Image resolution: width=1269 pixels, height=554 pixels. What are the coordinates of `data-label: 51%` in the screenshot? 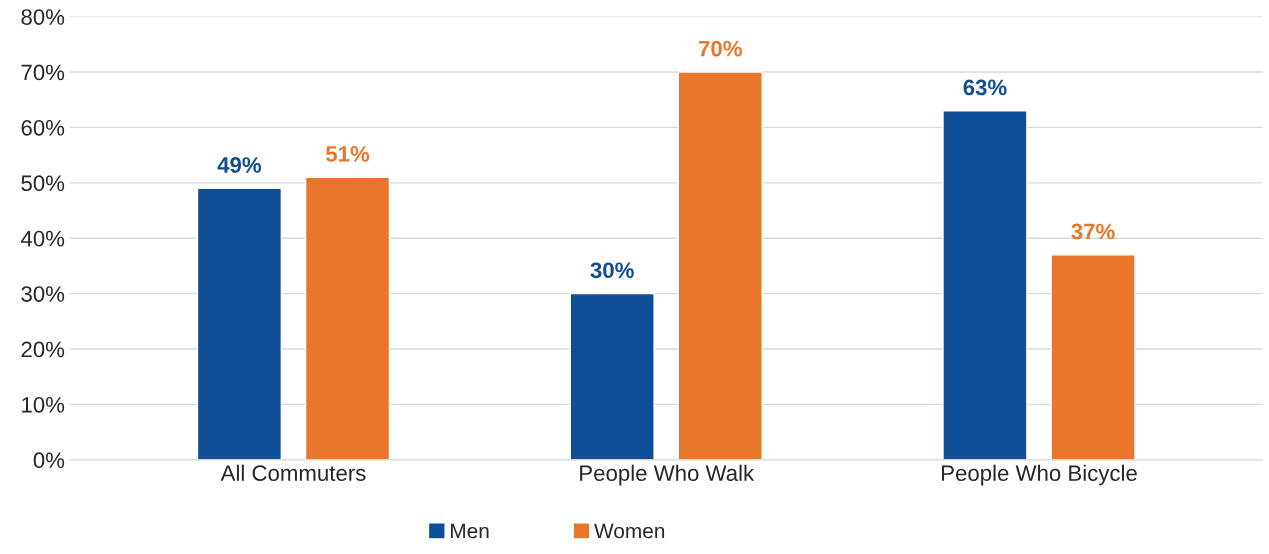 It's located at (347, 154).